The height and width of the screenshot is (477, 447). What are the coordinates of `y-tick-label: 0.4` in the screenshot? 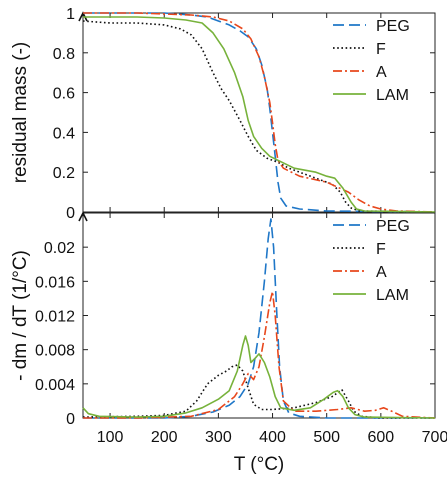 It's located at (64, 133).